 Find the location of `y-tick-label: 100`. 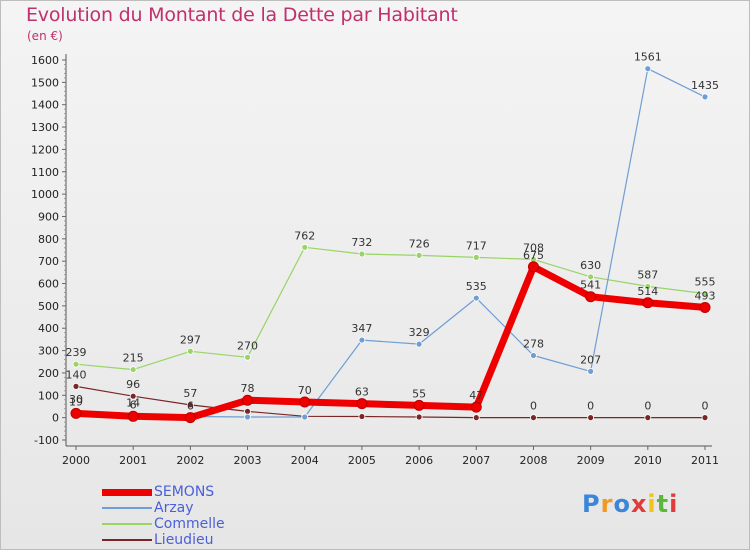

y-tick-label: 100 is located at coordinates (48, 395).